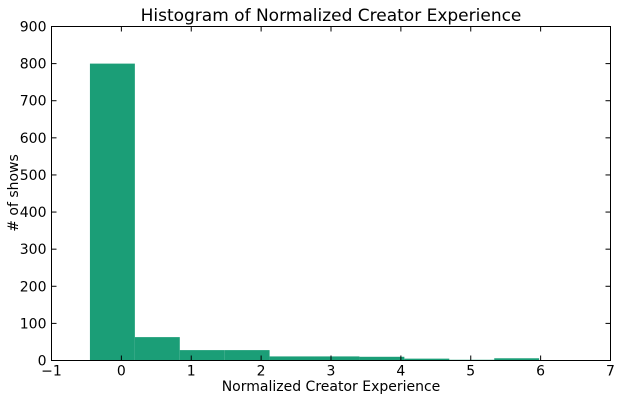 Image resolution: width=620 pixels, height=405 pixels. What do you see at coordinates (33, 287) in the screenshot?
I see `y-tick-label: 200` at bounding box center [33, 287].